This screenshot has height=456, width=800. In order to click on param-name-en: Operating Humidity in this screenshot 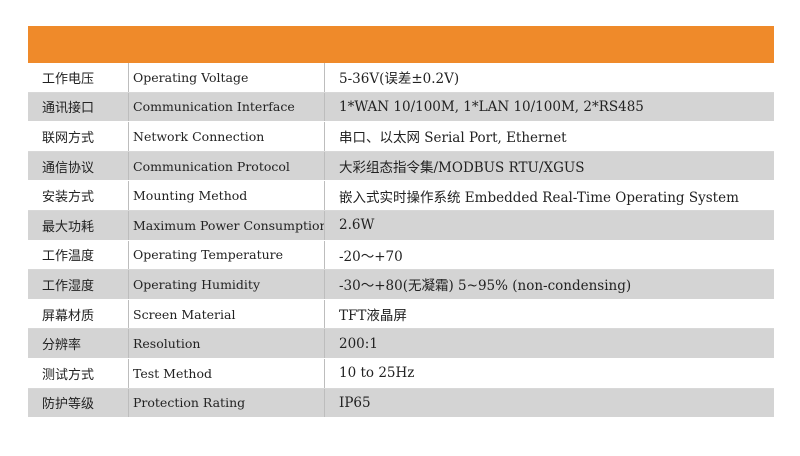, I will do `click(227, 284)`.